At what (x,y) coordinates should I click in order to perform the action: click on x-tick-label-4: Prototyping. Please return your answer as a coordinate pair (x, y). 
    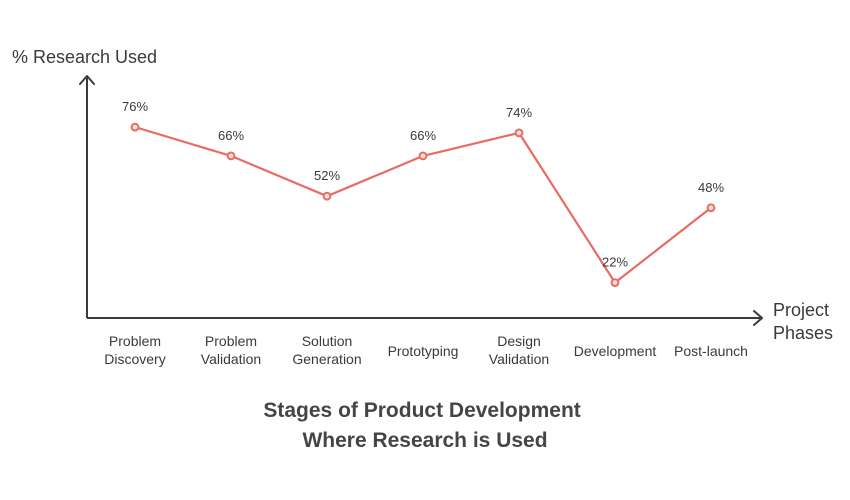
    Looking at the image, I should click on (423, 351).